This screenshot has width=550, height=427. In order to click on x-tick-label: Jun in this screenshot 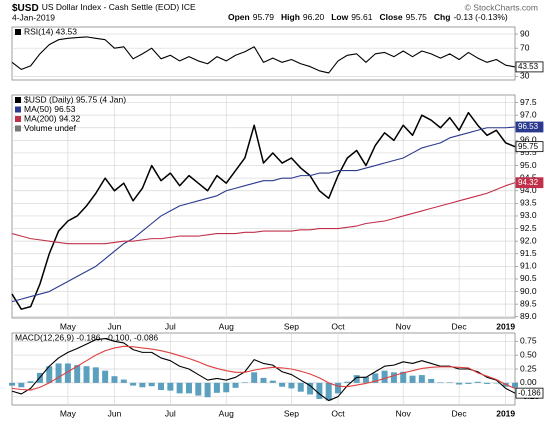, I will do `click(115, 413)`.